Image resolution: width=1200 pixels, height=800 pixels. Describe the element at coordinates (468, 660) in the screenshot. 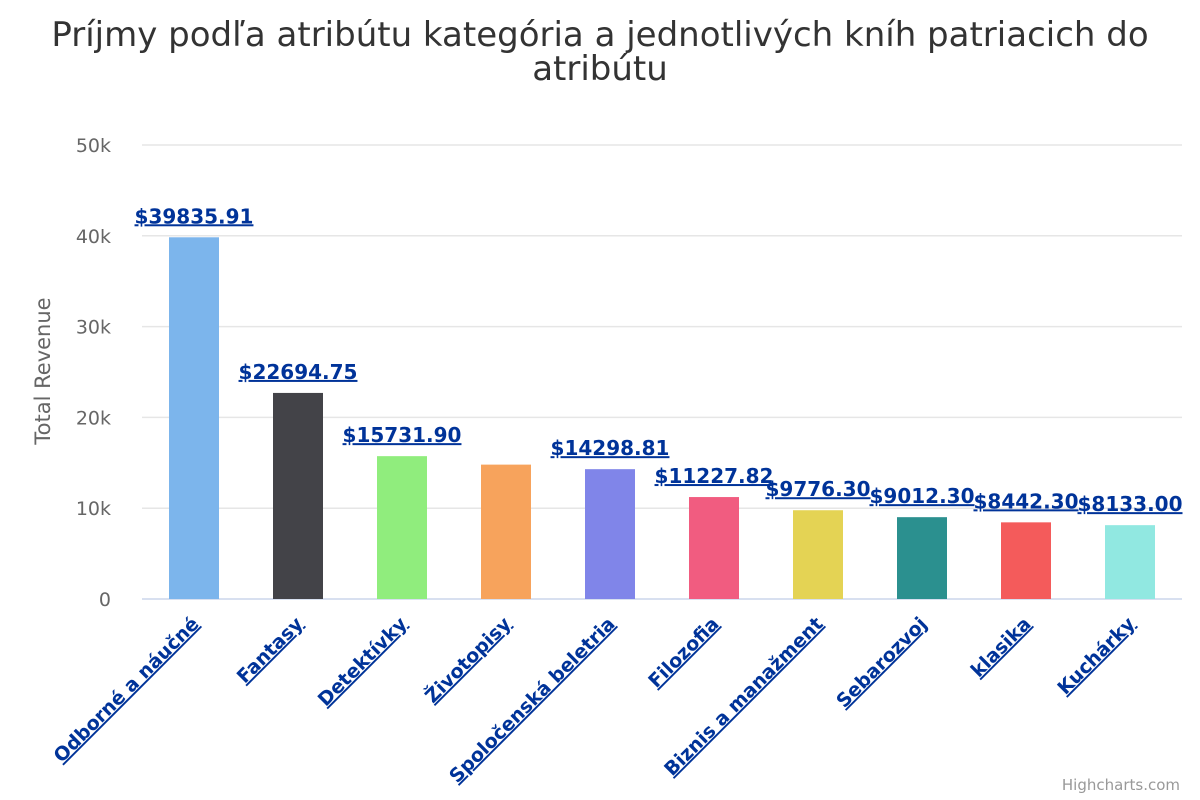

I see `x-tick-label: Životopisy` at that location.